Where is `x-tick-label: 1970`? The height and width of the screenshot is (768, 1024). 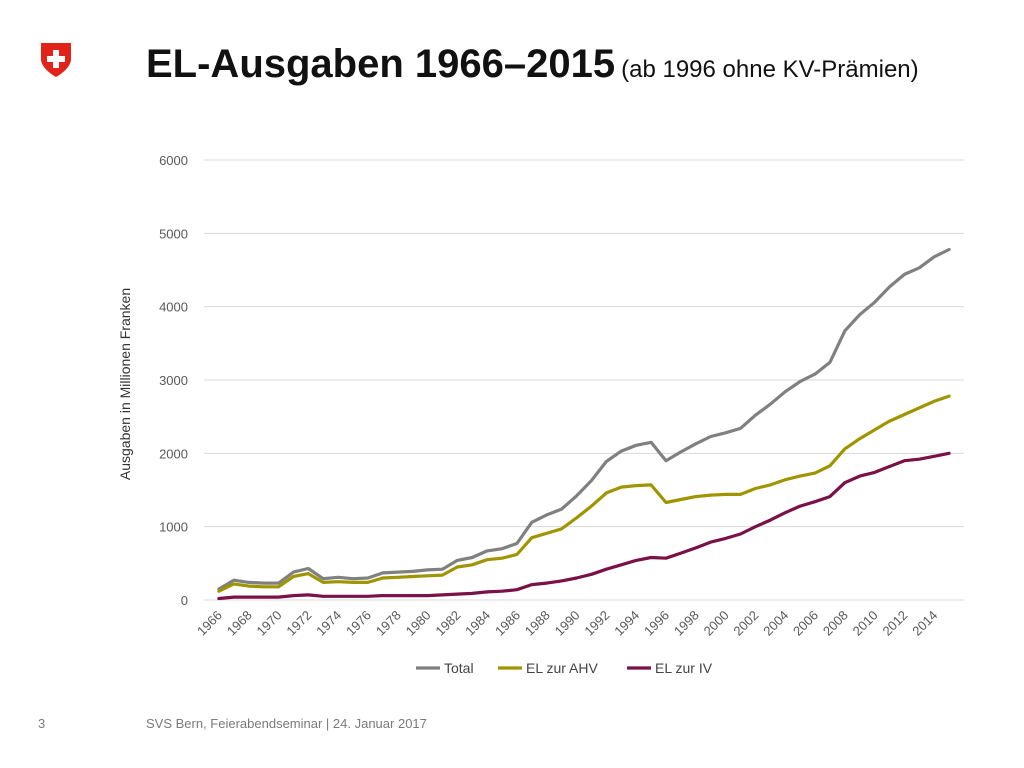 x-tick-label: 1970 is located at coordinates (269, 623).